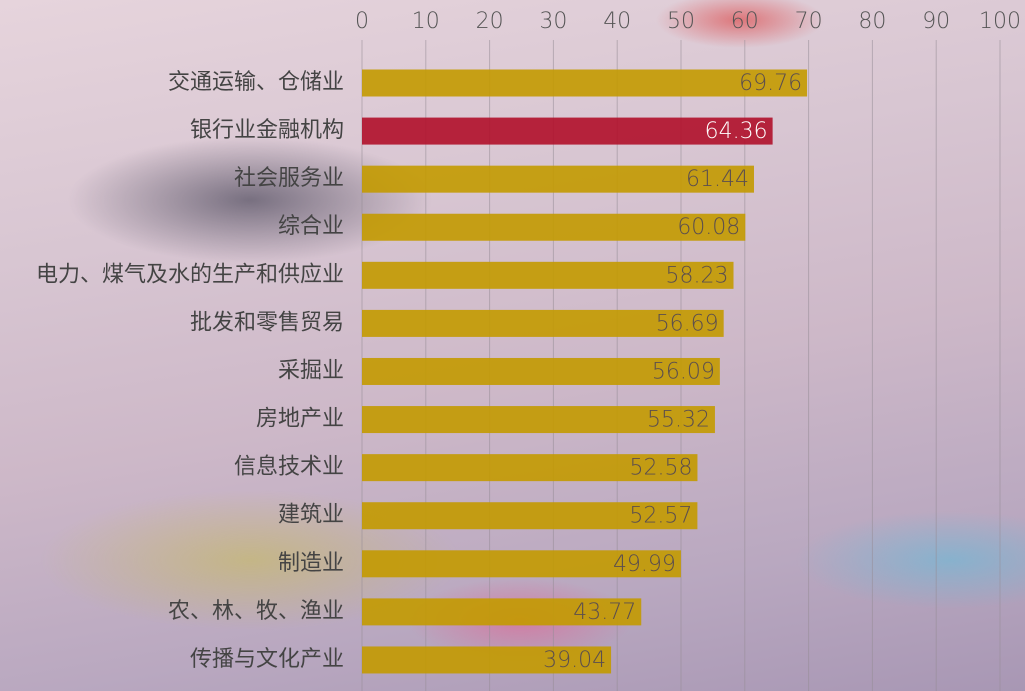 Image resolution: width=1025 pixels, height=691 pixels. I want to click on value-label: 56.69, so click(687, 323).